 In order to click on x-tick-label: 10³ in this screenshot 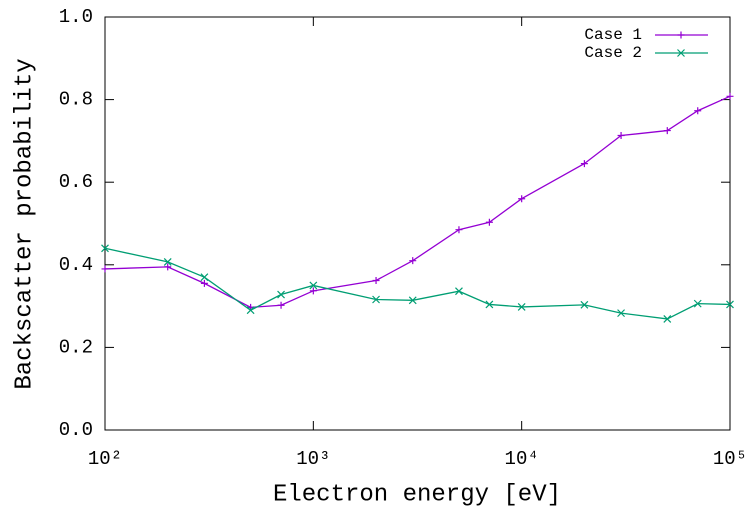, I will do `click(313, 459)`.